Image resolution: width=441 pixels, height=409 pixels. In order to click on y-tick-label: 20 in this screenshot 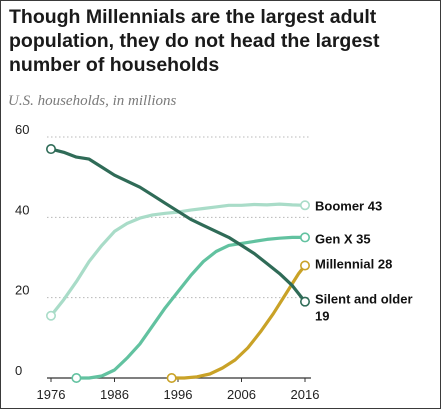, I will do `click(22, 290)`.